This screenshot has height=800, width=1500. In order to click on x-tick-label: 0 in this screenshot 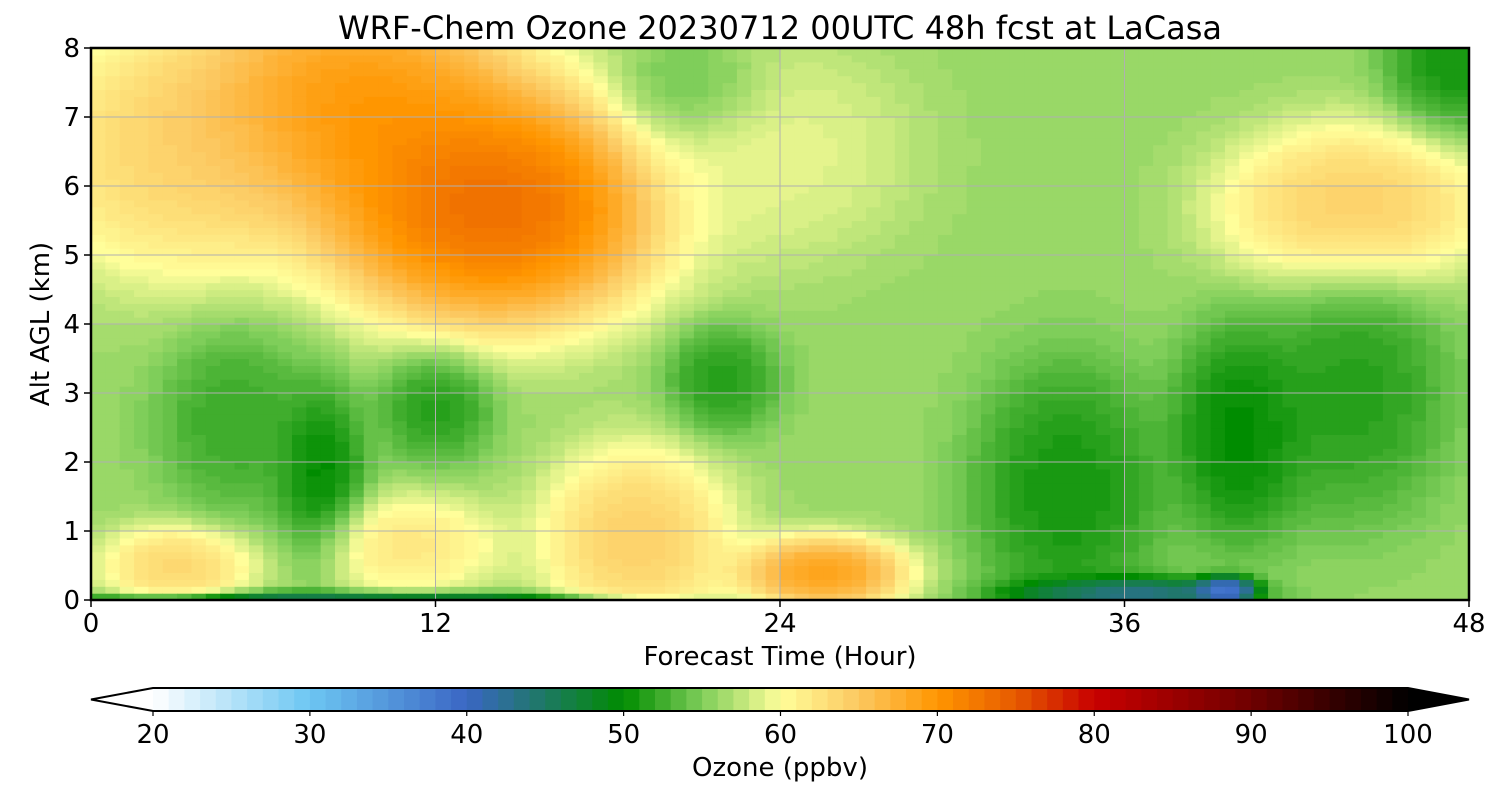, I will do `click(91, 624)`.